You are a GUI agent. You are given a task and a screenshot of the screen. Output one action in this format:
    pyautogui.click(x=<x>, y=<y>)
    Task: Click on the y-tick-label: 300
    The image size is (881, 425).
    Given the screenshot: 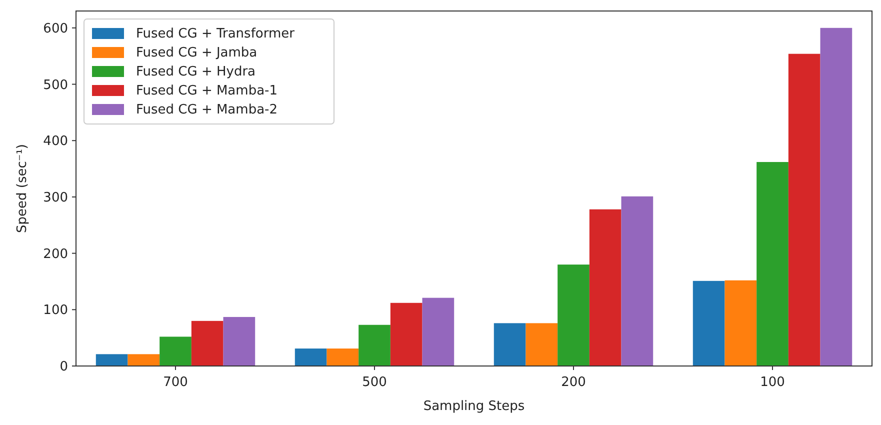 What is the action you would take?
    pyautogui.click(x=55, y=198)
    